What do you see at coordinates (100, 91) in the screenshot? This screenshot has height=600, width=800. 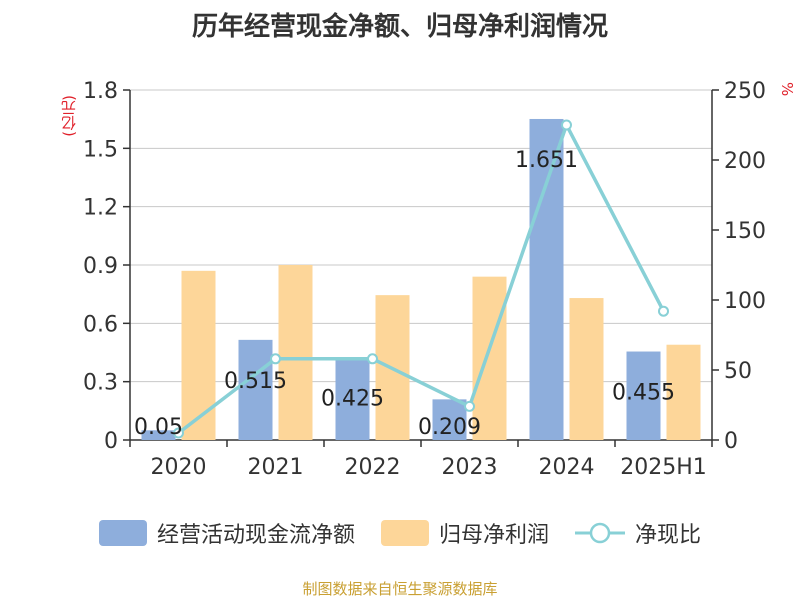 I see `left-axis-tick-label: 1.8` at bounding box center [100, 91].